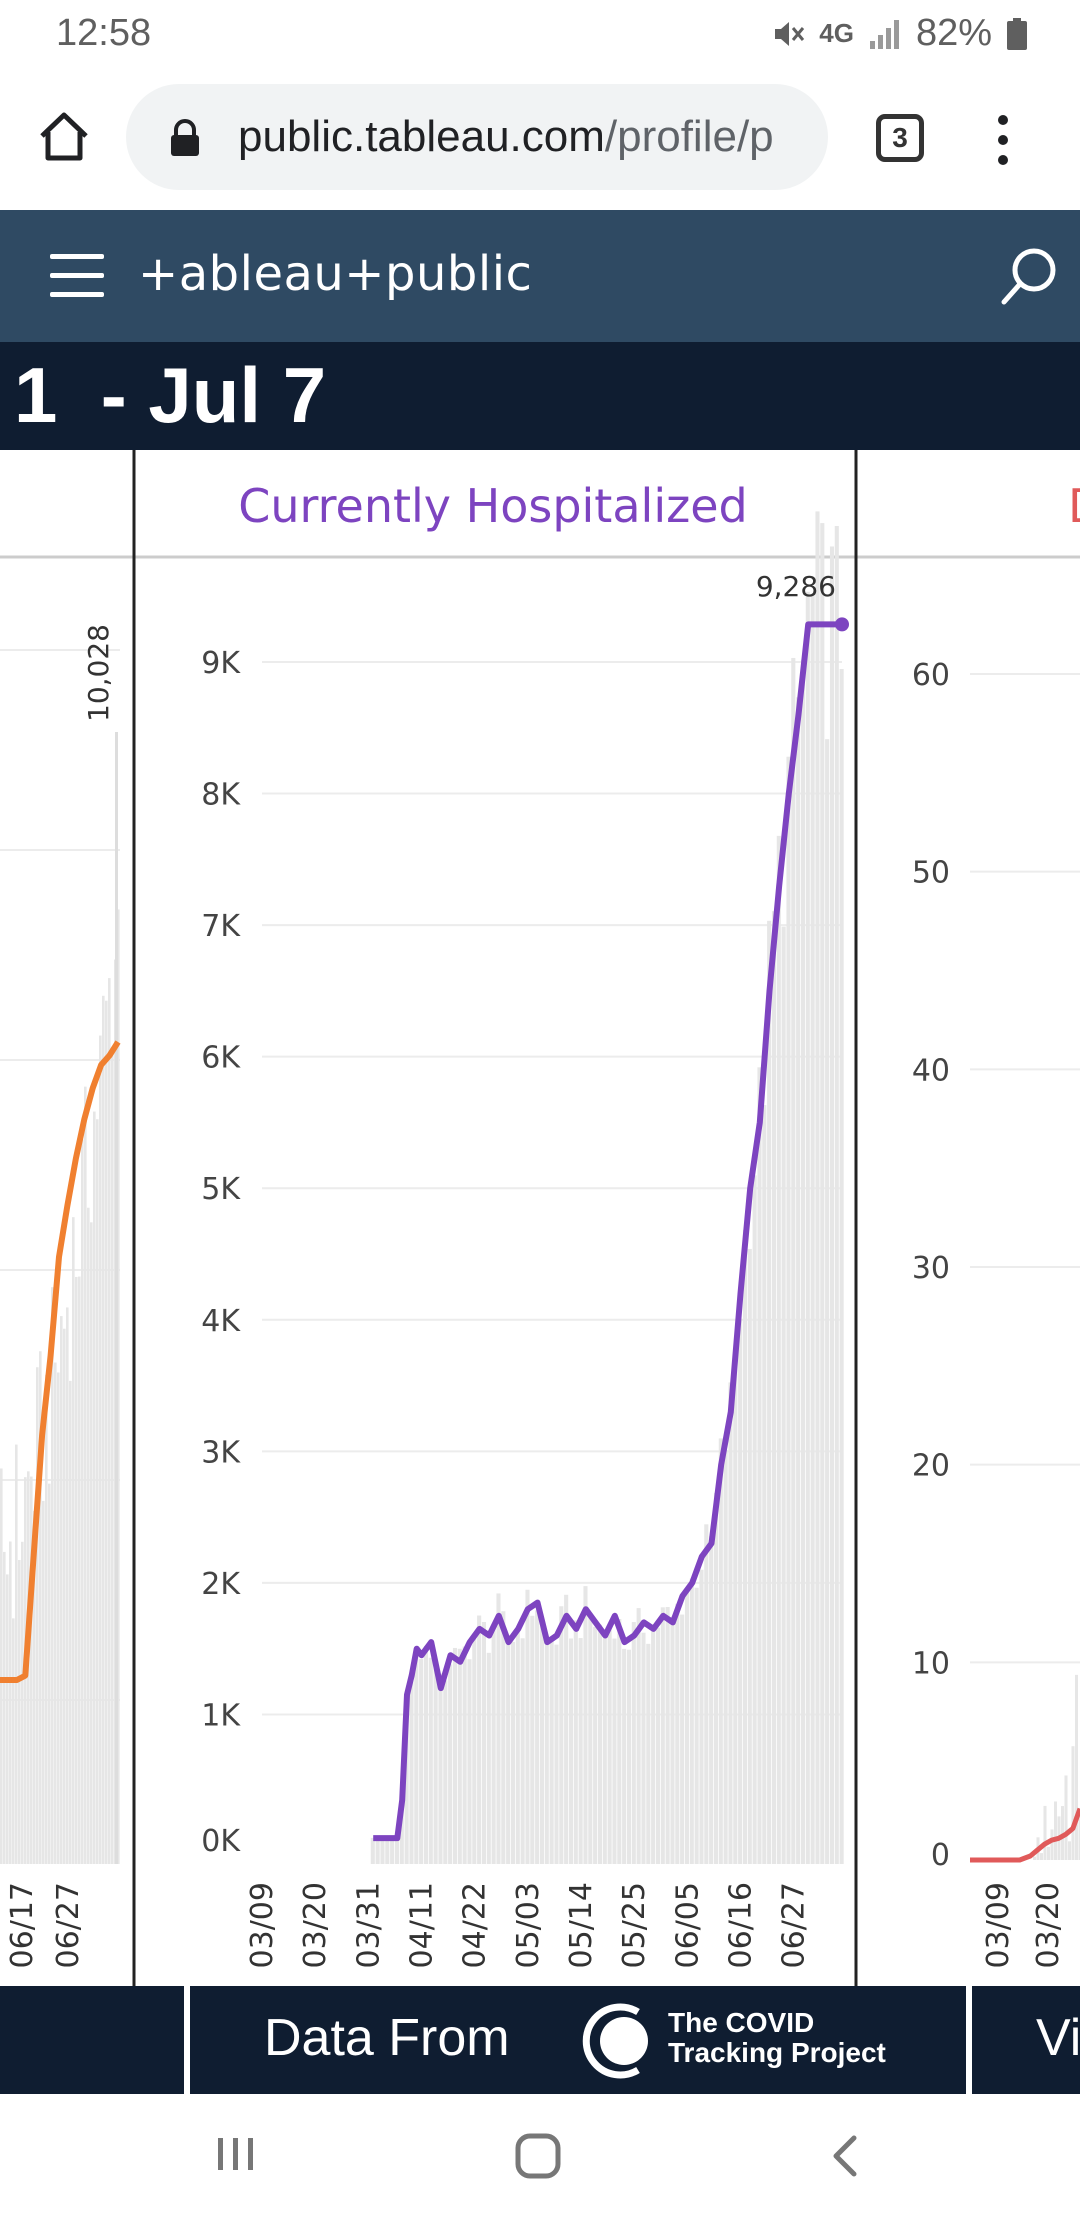 Image resolution: width=1080 pixels, height=2220 pixels. Describe the element at coordinates (335, 274) in the screenshot. I see `tableau-public-logo: +ableau+public` at that location.